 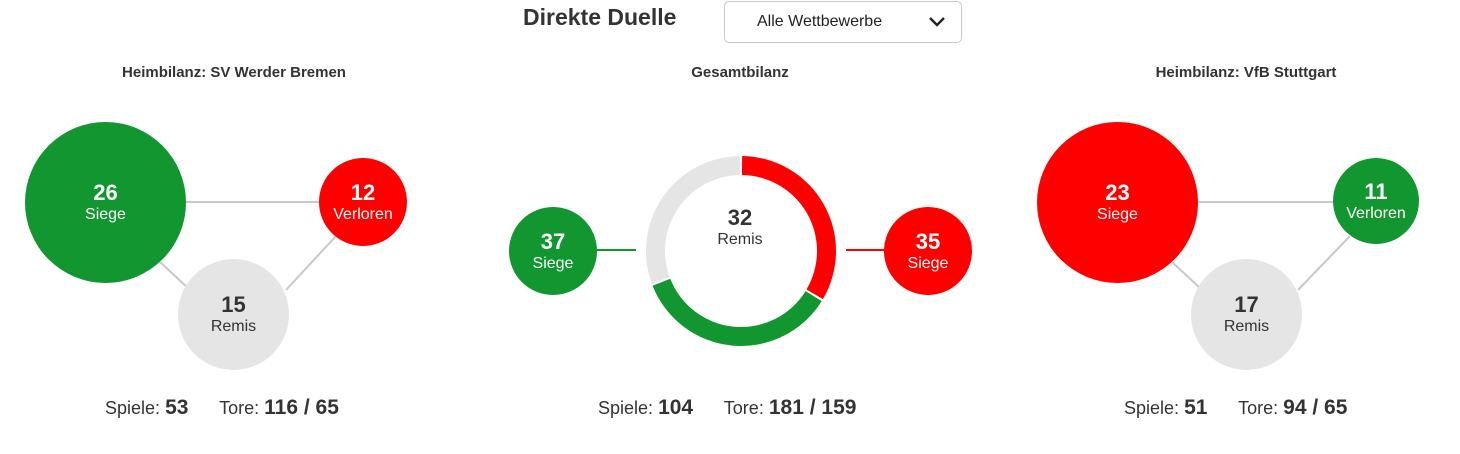 What do you see at coordinates (233, 304) in the screenshot?
I see `bremen-home-draws-value: 15` at bounding box center [233, 304].